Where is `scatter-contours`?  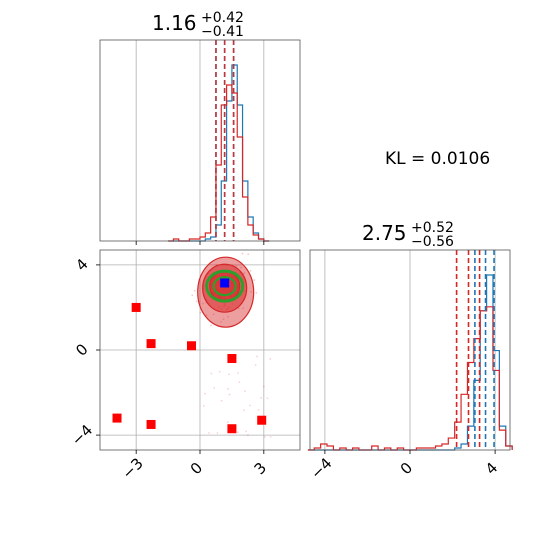 scatter-contours is located at coordinates (226, 292).